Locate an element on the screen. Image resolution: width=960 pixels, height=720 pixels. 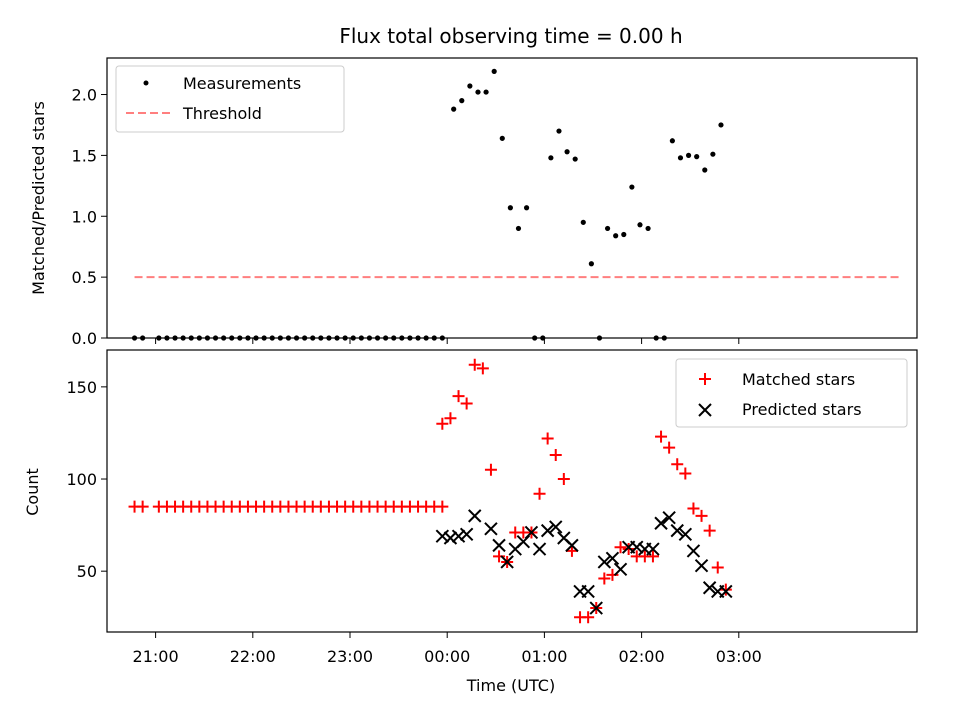
x-tick-label: 02:00 is located at coordinates (642, 656).